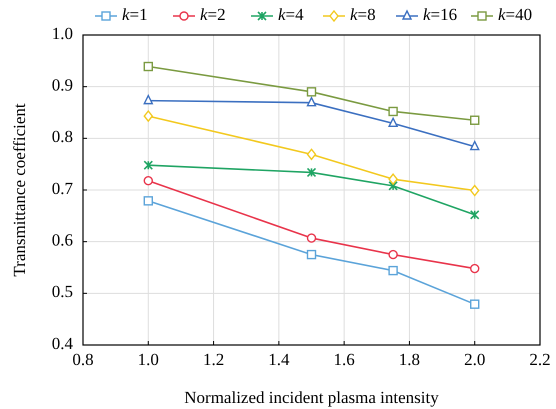 The height and width of the screenshot is (409, 556). I want to click on legend-label: k=1, so click(135, 14).